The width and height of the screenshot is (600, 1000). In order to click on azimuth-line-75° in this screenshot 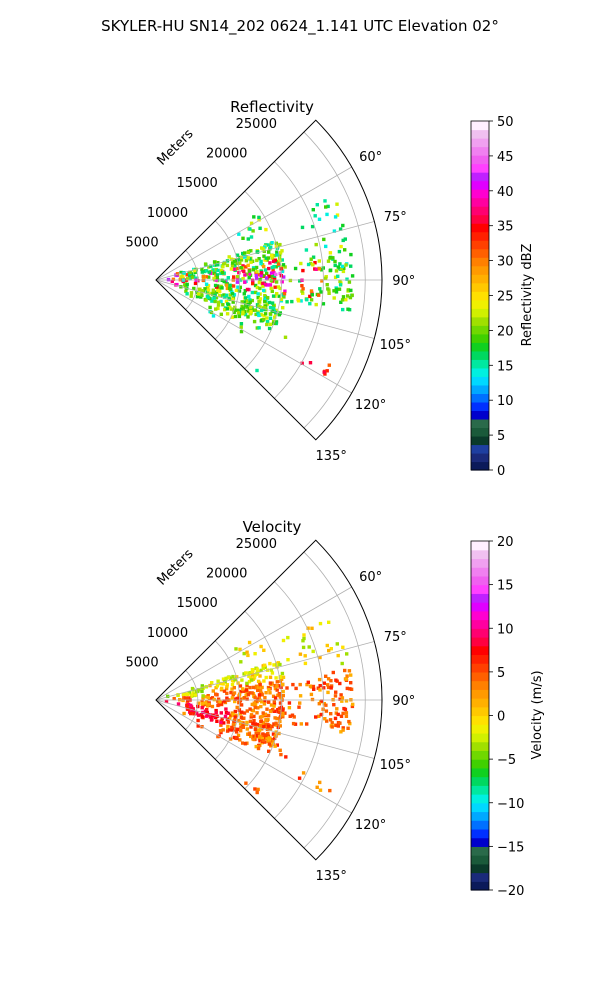, I will do `click(265, 251)`.